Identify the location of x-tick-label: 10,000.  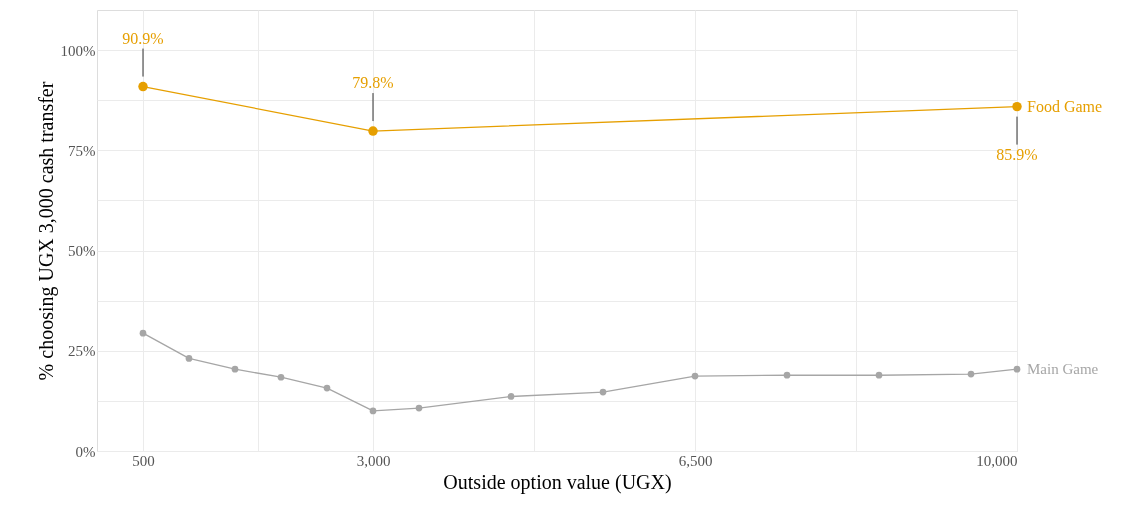
(997, 460).